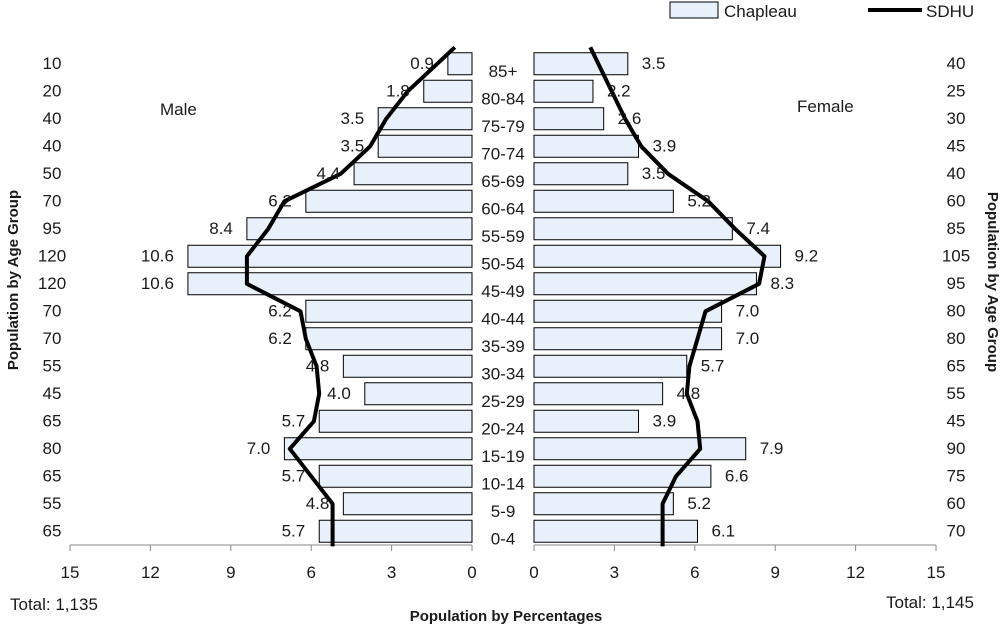 This screenshot has height=627, width=1006. What do you see at coordinates (506, 616) in the screenshot?
I see `x-axis-title: Population by Percentages` at bounding box center [506, 616].